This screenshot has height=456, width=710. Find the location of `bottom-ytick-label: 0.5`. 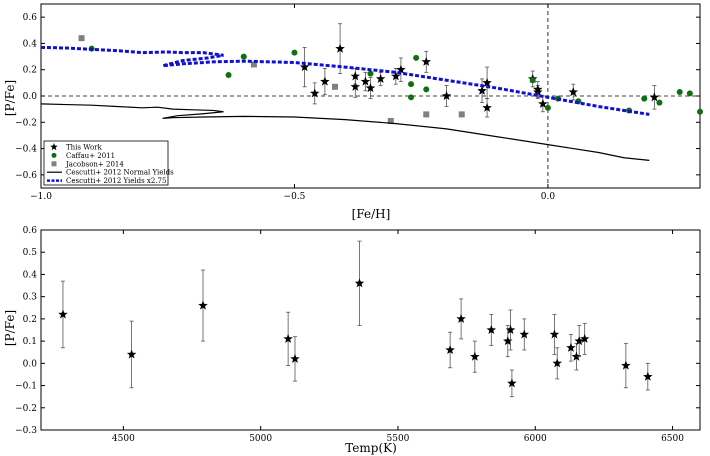

bottom-ytick-label: 0.5 is located at coordinates (30, 253).